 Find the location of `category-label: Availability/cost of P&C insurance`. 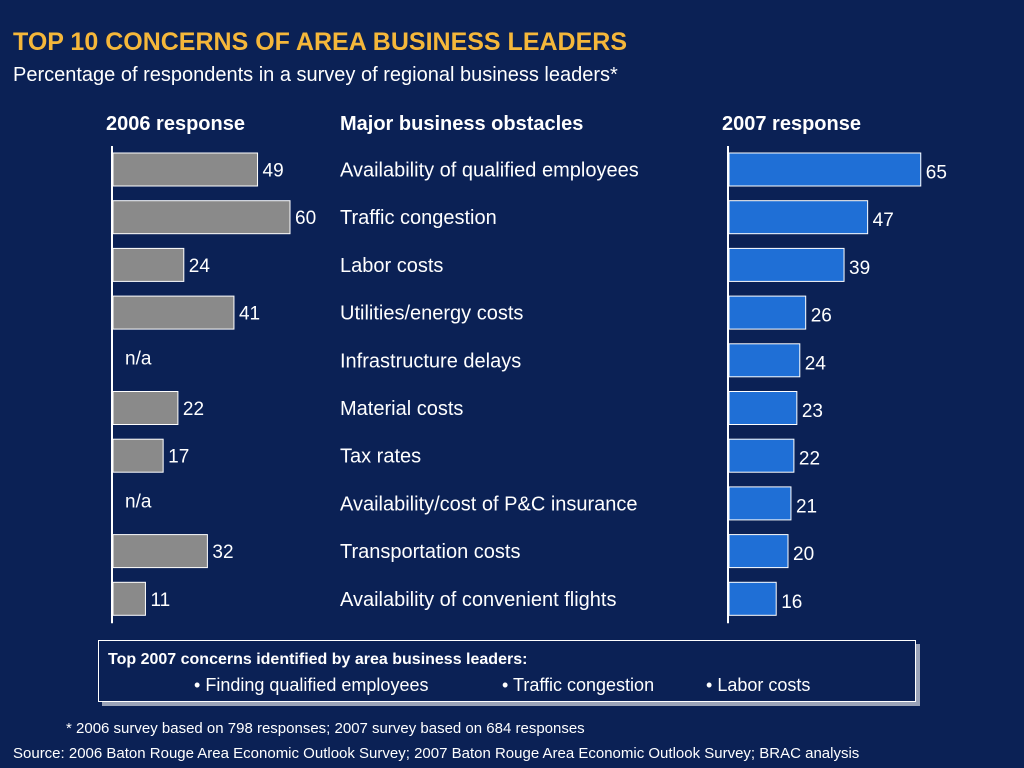

category-label: Availability/cost of P&C insurance is located at coordinates (489, 504).